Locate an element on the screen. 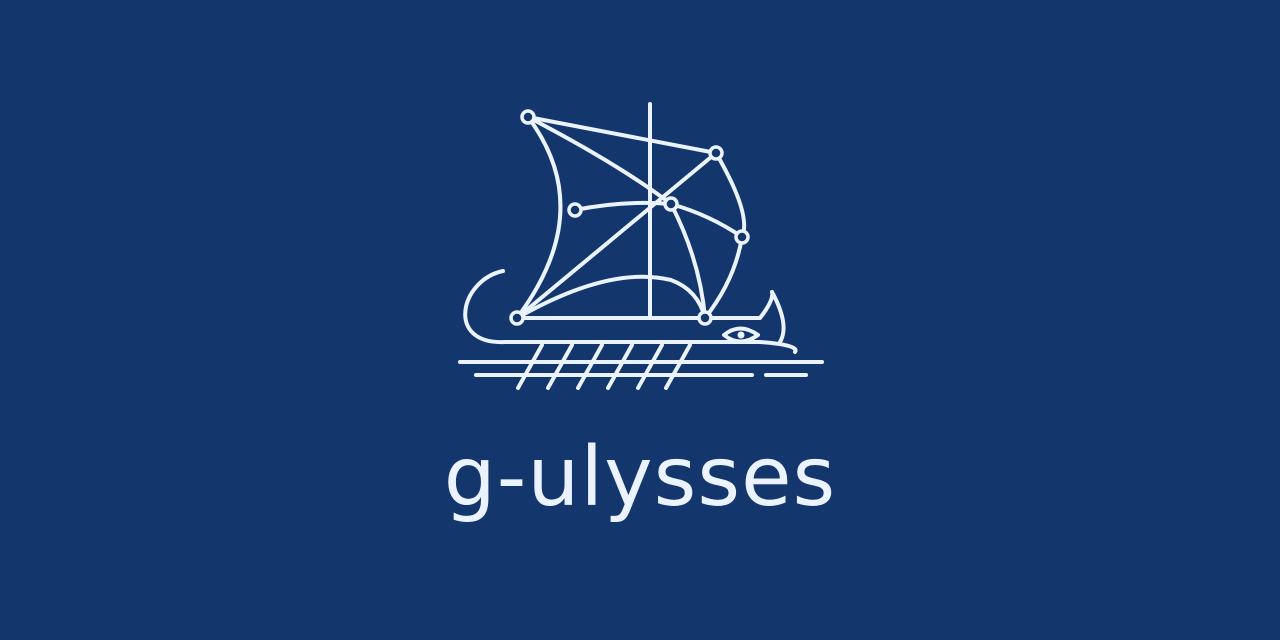 The width and height of the screenshot is (1280, 640). project-wordmark: g-ulysses is located at coordinates (640, 477).